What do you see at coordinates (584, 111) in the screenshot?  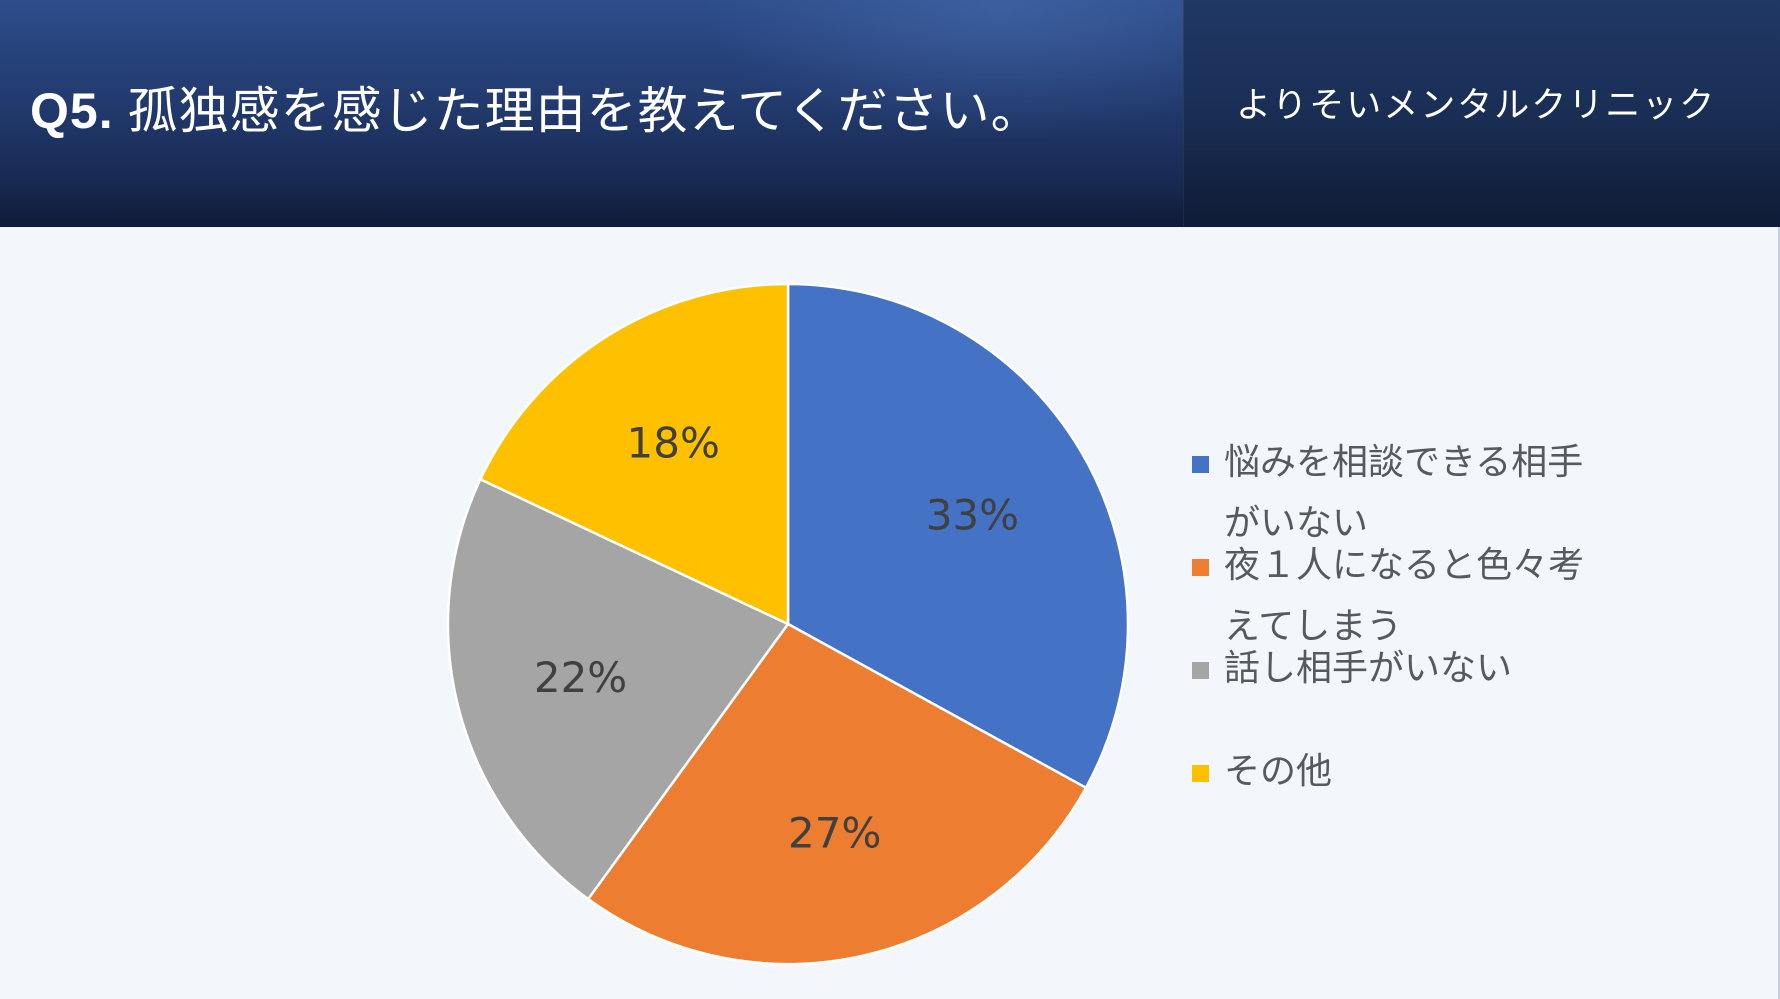 I see `question-text: 孤独感を感じた理由を教えてください。` at bounding box center [584, 111].